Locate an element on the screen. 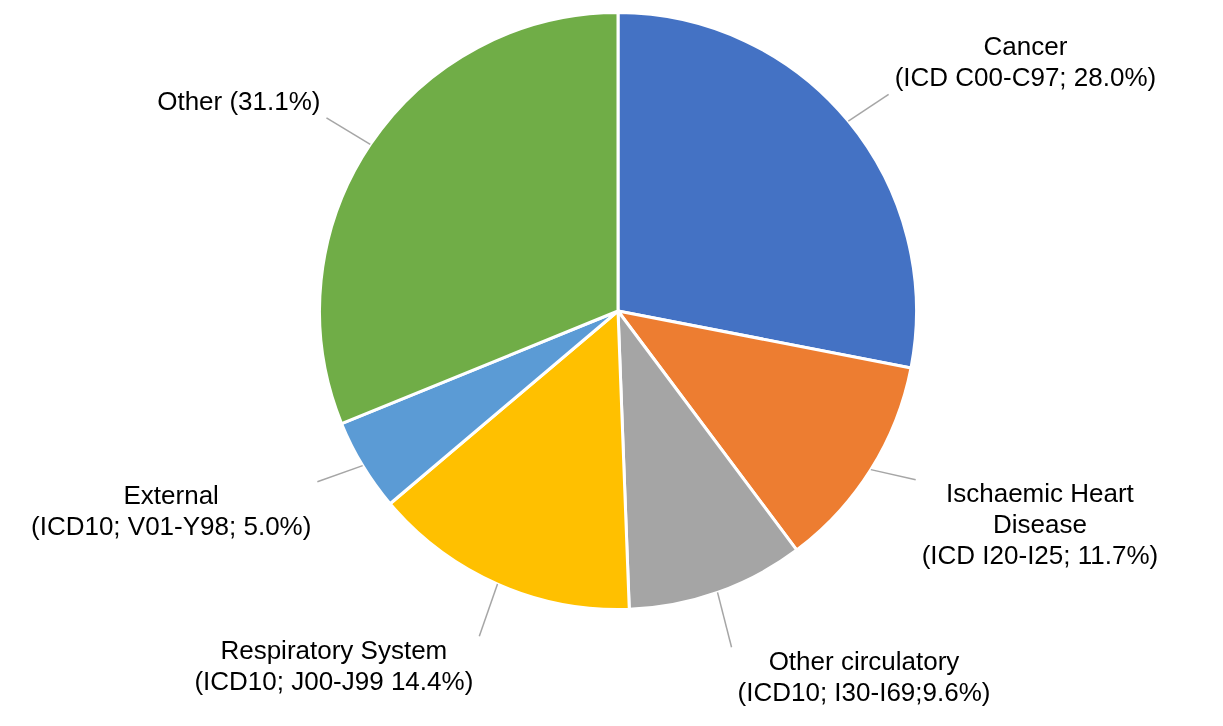 This screenshot has height=726, width=1223. data-label: (ICD10; J00-J99 14.4%) is located at coordinates (334, 681).